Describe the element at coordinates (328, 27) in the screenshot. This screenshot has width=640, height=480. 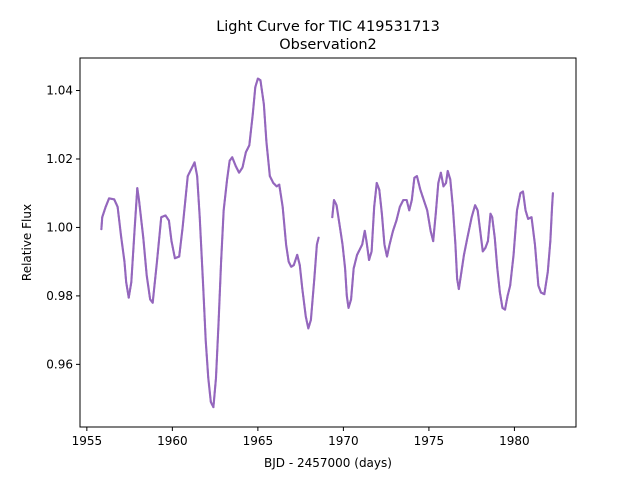
I see `chart-title: Light Curve for TIC 419531713` at that location.